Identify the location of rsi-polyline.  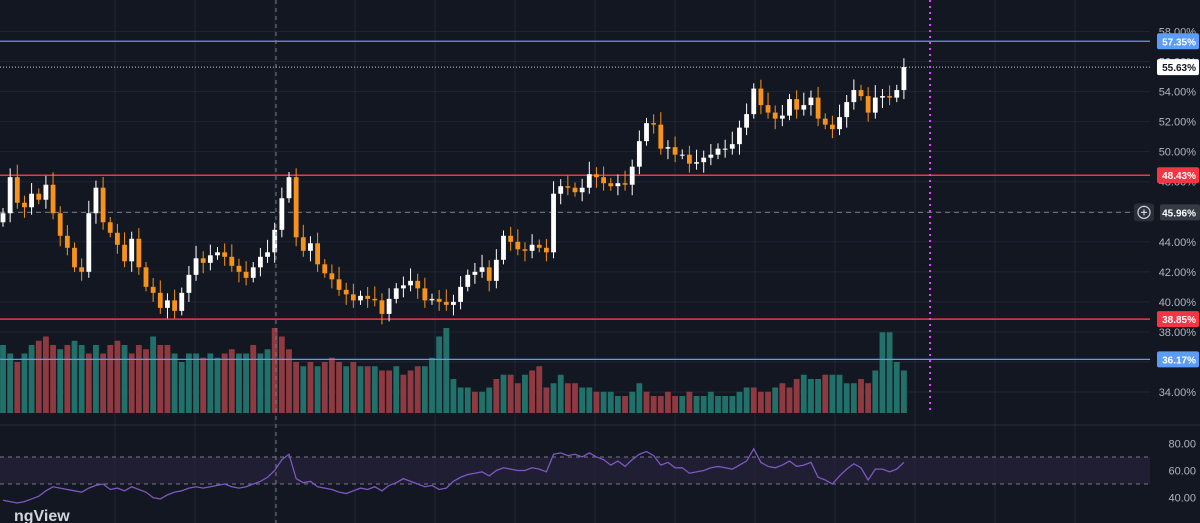
(453, 475).